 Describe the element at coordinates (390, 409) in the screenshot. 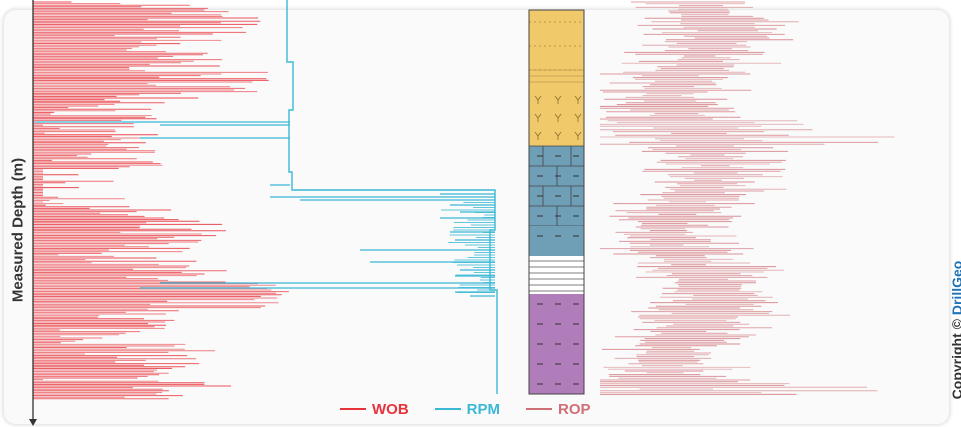

I see `legend-label-wob: WOB` at that location.